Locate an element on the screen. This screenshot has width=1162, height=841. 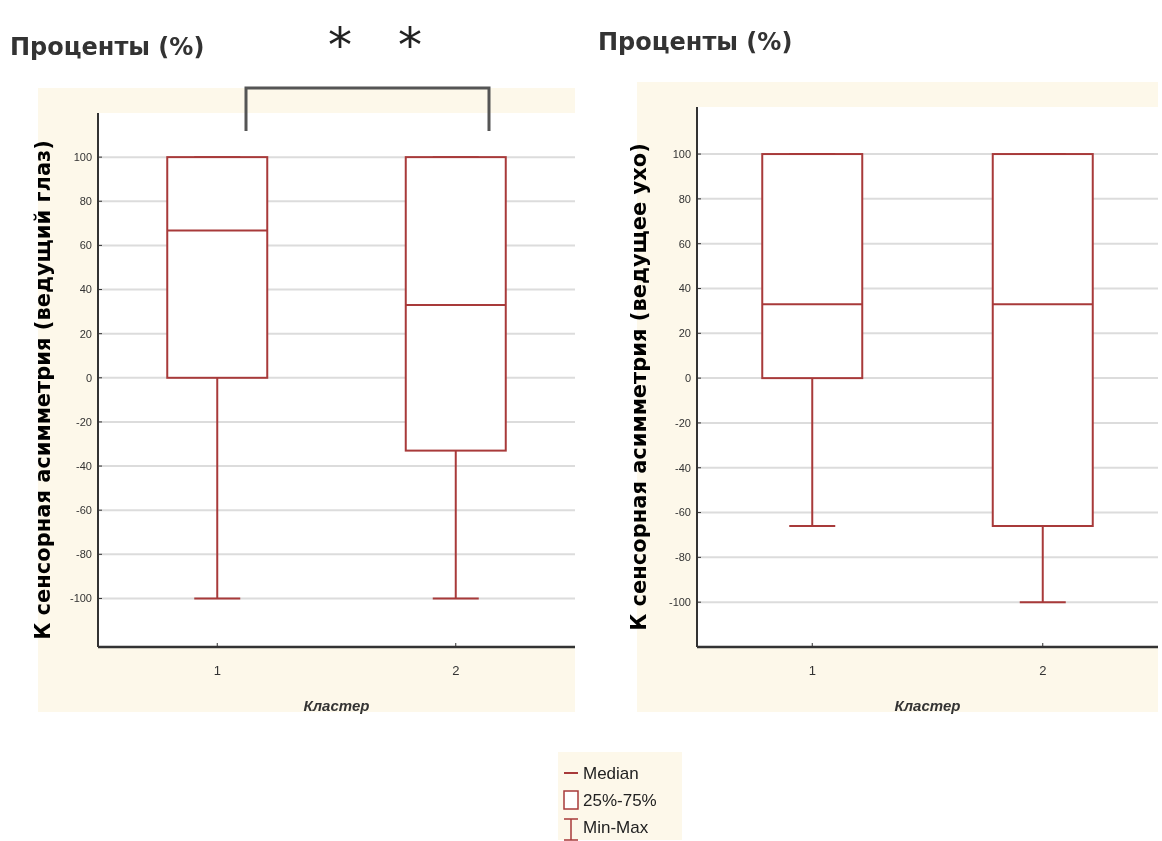
text: Min-Max is located at coordinates (616, 827).